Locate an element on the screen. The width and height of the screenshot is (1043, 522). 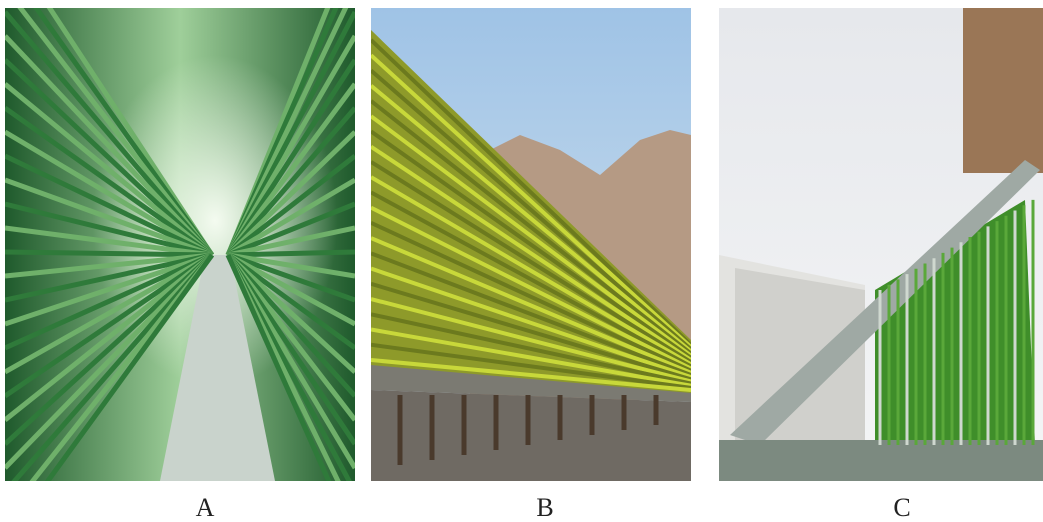
chimney is located at coordinates (1003, 90).